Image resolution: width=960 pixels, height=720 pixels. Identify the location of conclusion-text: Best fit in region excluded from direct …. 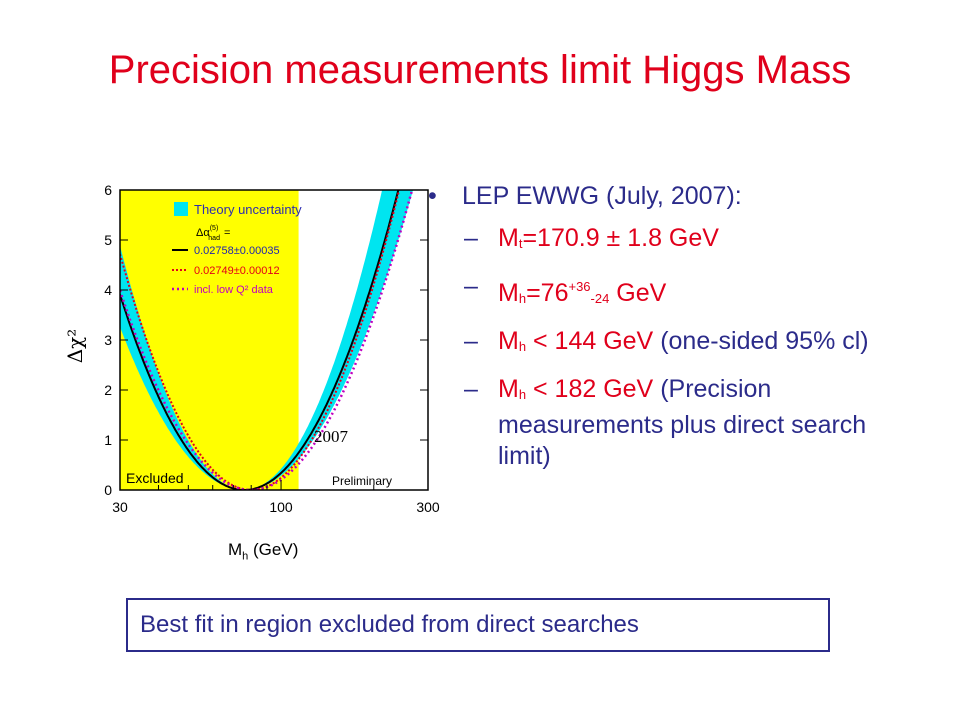
(389, 624).